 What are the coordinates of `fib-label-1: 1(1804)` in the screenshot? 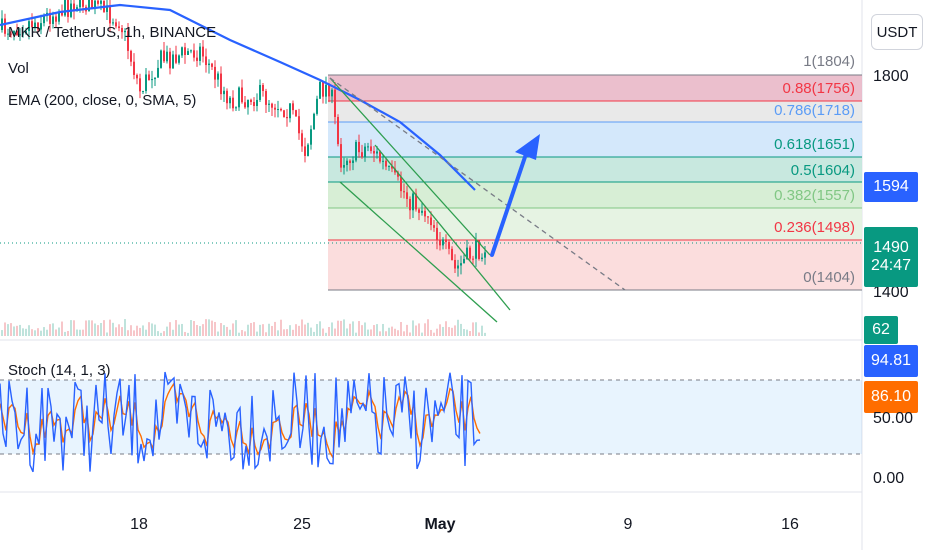 It's located at (829, 61).